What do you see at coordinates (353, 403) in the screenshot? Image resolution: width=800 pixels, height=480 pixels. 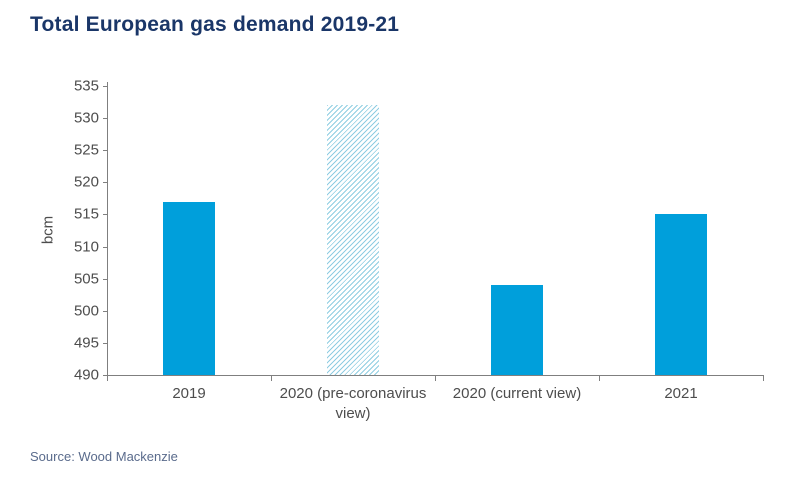 I see `x-axis-label-2020-pre-coronavirus-view: 2020 (pre-coronavirus view)` at bounding box center [353, 403].